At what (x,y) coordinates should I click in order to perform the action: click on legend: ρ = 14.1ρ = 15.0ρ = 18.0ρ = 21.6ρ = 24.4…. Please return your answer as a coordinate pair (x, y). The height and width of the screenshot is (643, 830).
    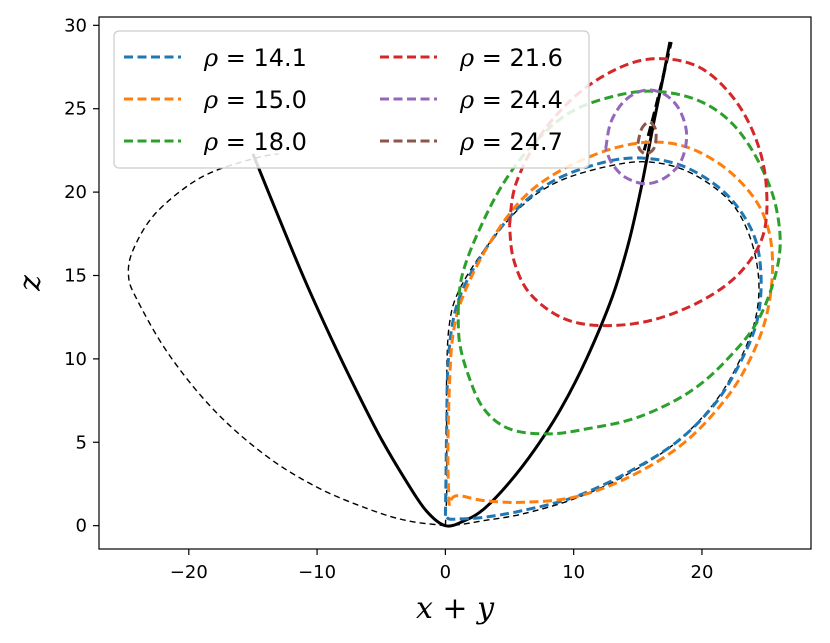
    Looking at the image, I should click on (351, 99).